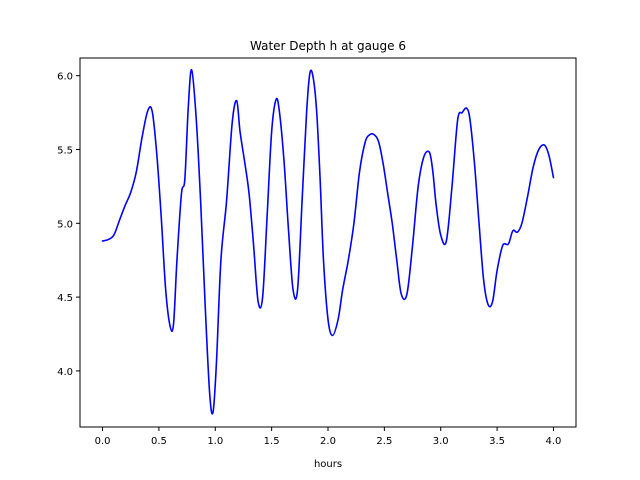 This screenshot has height=480, width=640. I want to click on x-tick-label: 1.0, so click(215, 441).